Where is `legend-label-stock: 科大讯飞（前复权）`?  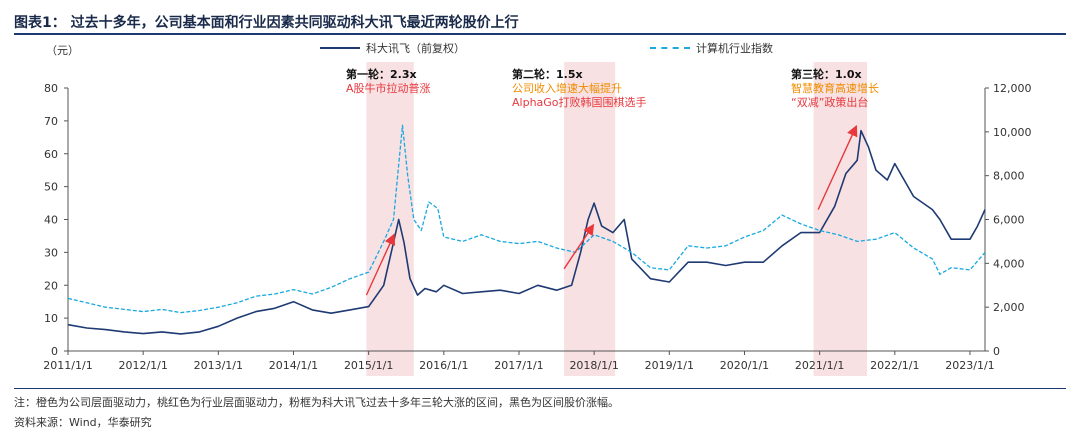
legend-label-stock: 科大讯飞（前复权） is located at coordinates (415, 48).